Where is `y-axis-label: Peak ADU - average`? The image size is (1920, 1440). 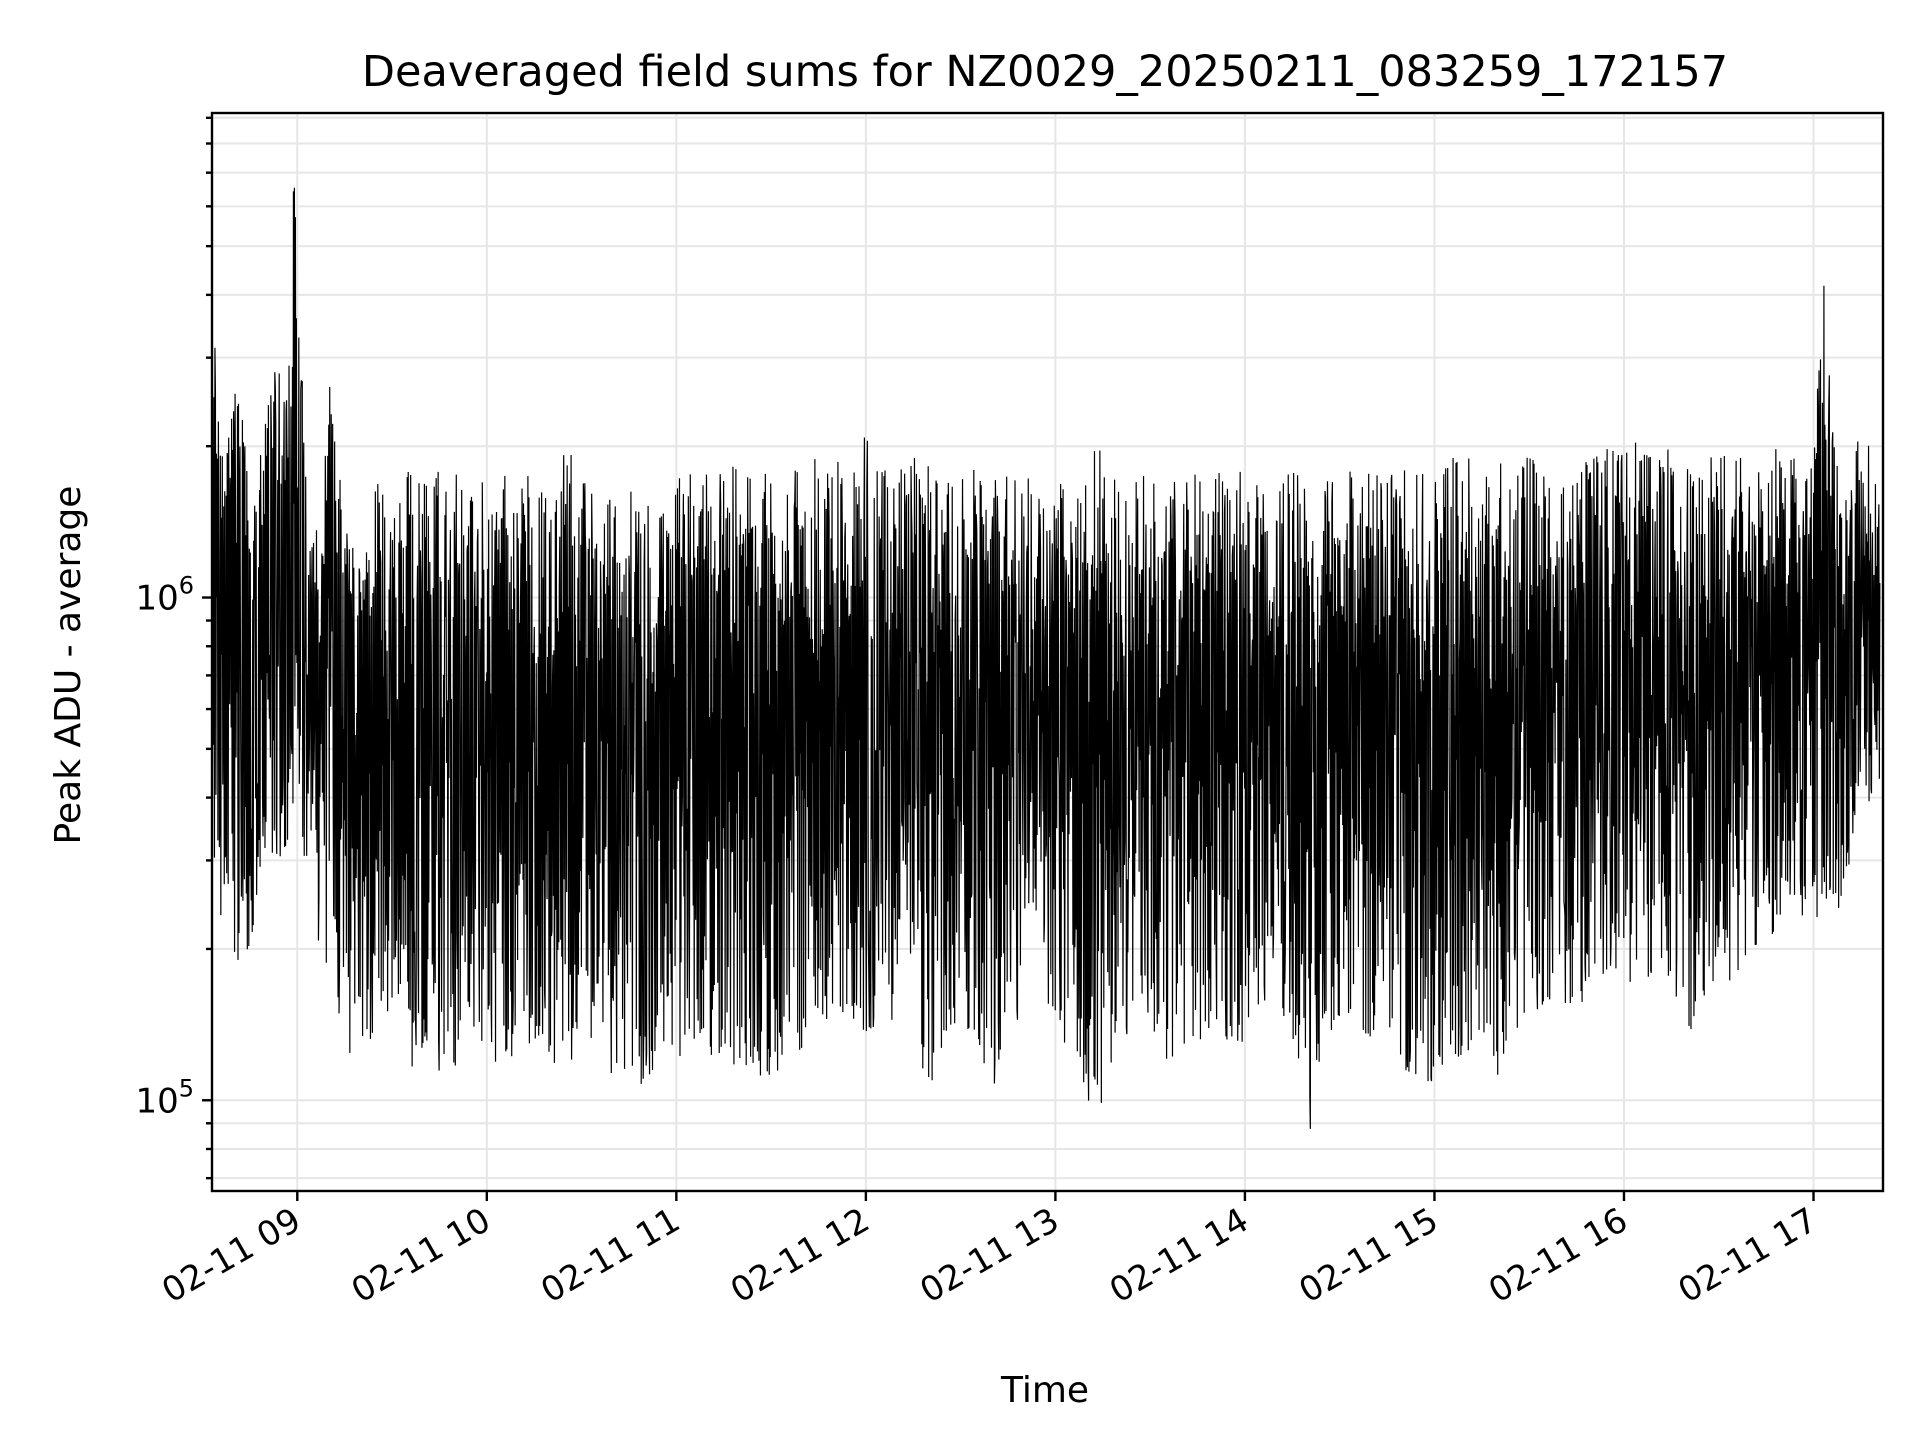
y-axis-label: Peak ADU - average is located at coordinates (68, 665).